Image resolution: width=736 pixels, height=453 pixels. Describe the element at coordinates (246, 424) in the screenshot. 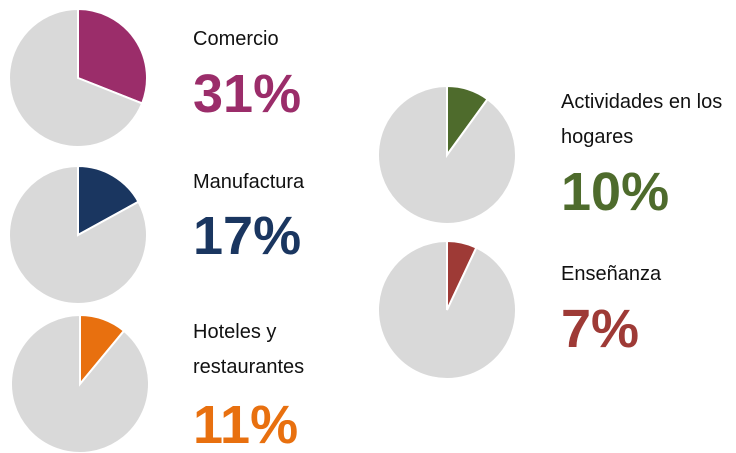

I see `value-label: 11%` at that location.